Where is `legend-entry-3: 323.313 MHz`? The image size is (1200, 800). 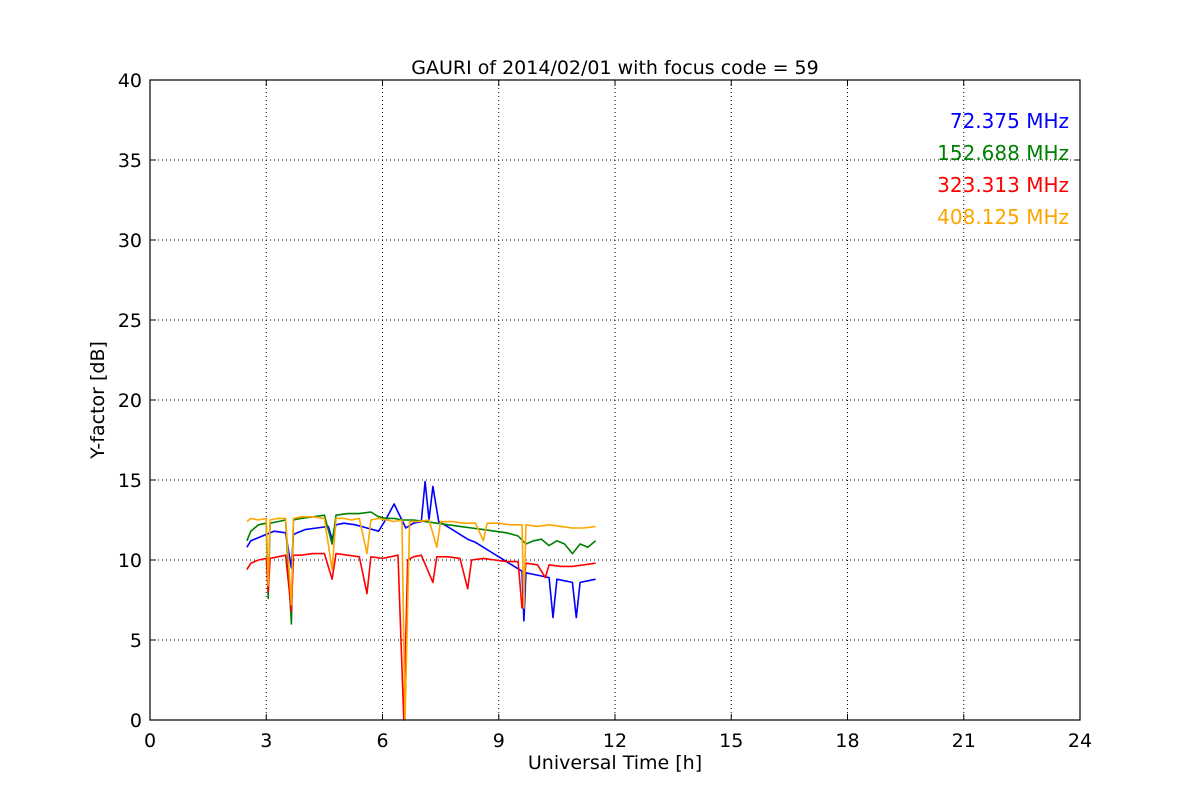 legend-entry-3: 323.313 MHz is located at coordinates (1003, 185).